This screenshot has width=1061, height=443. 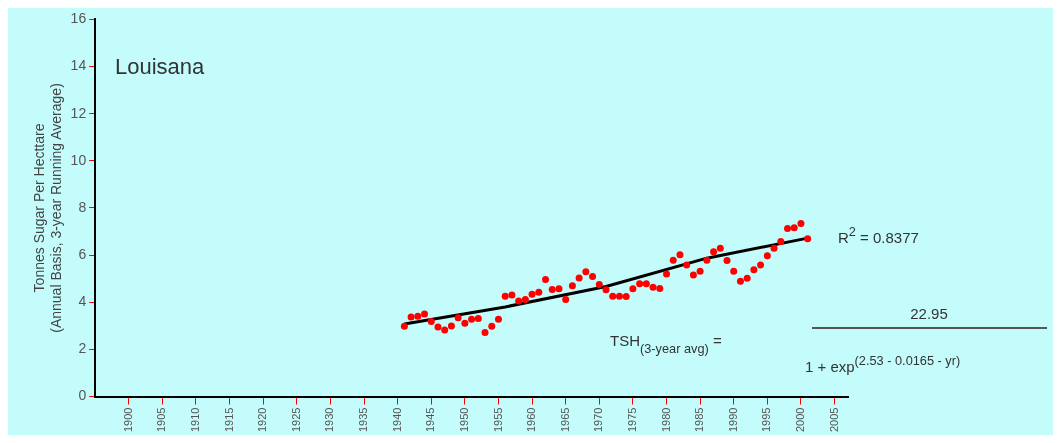 What do you see at coordinates (497, 420) in the screenshot?
I see `x-tick-label: 1955` at bounding box center [497, 420].